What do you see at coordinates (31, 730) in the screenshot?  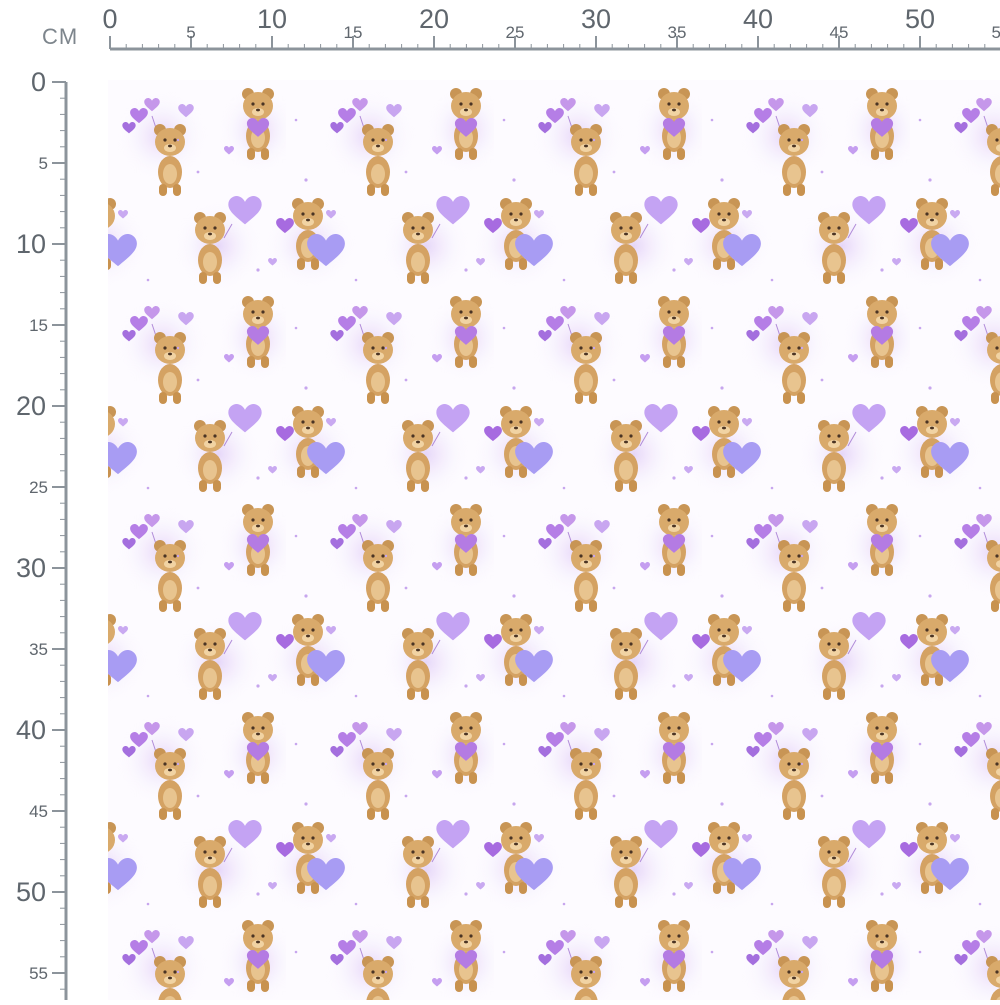 I see `ruler-left-tick-label: 40` at bounding box center [31, 730].